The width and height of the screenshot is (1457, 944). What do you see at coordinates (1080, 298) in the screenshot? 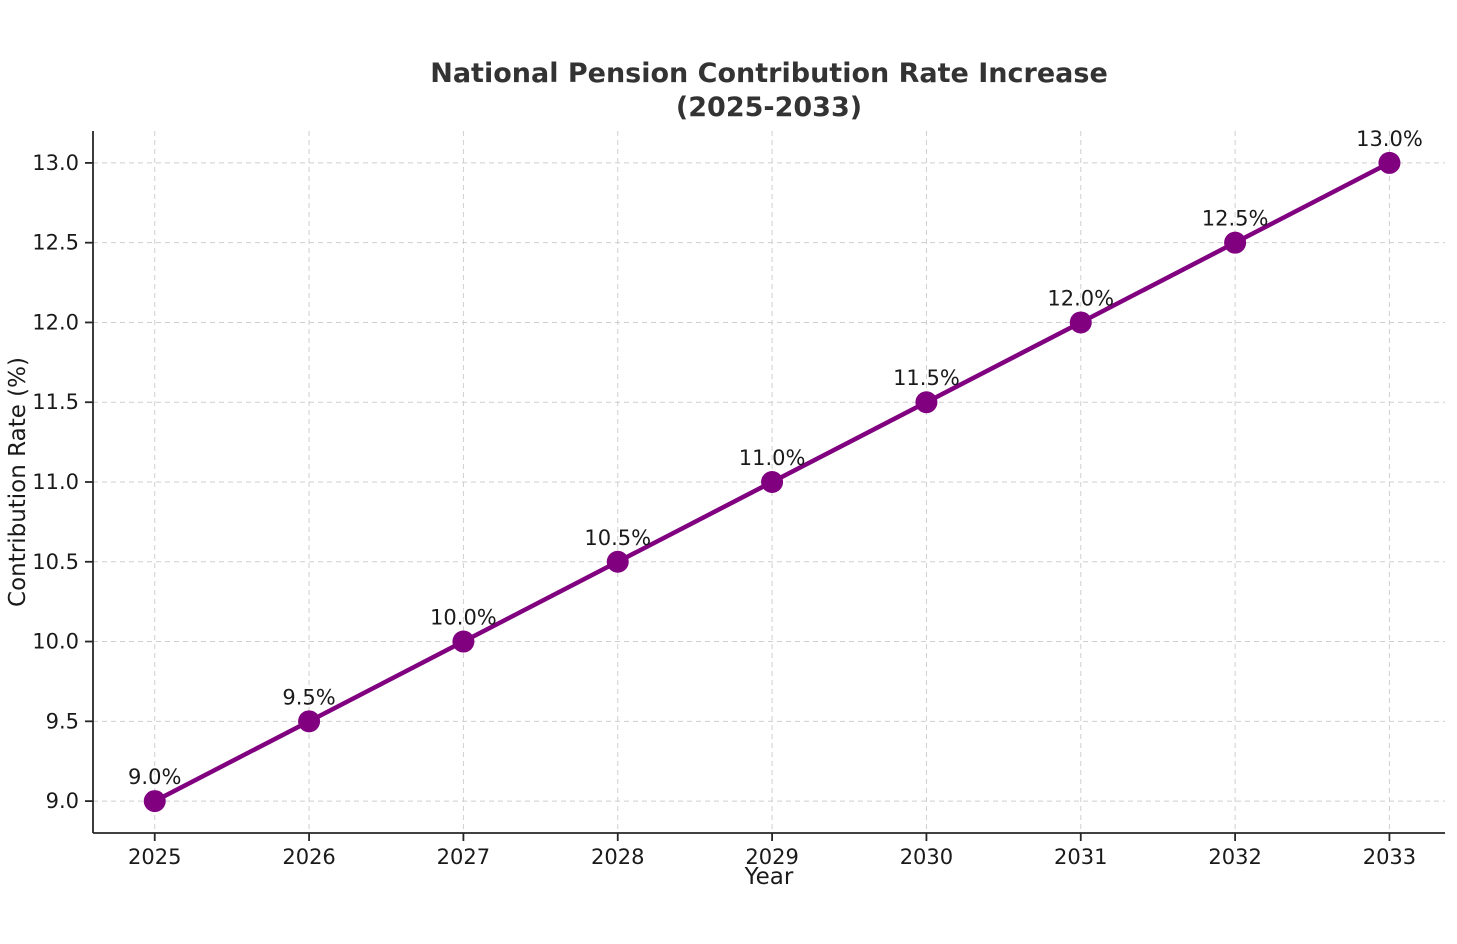
I see `data-point-label: 12.0%` at bounding box center [1080, 298].